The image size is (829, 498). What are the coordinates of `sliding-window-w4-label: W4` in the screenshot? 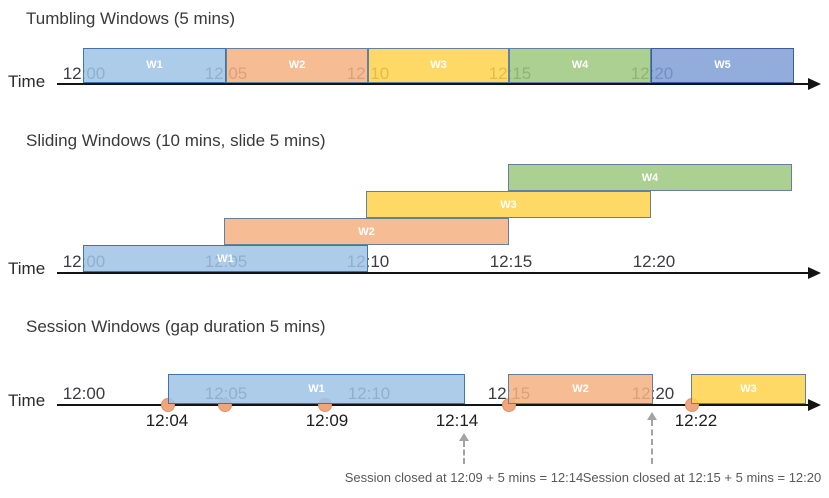 It's located at (650, 177).